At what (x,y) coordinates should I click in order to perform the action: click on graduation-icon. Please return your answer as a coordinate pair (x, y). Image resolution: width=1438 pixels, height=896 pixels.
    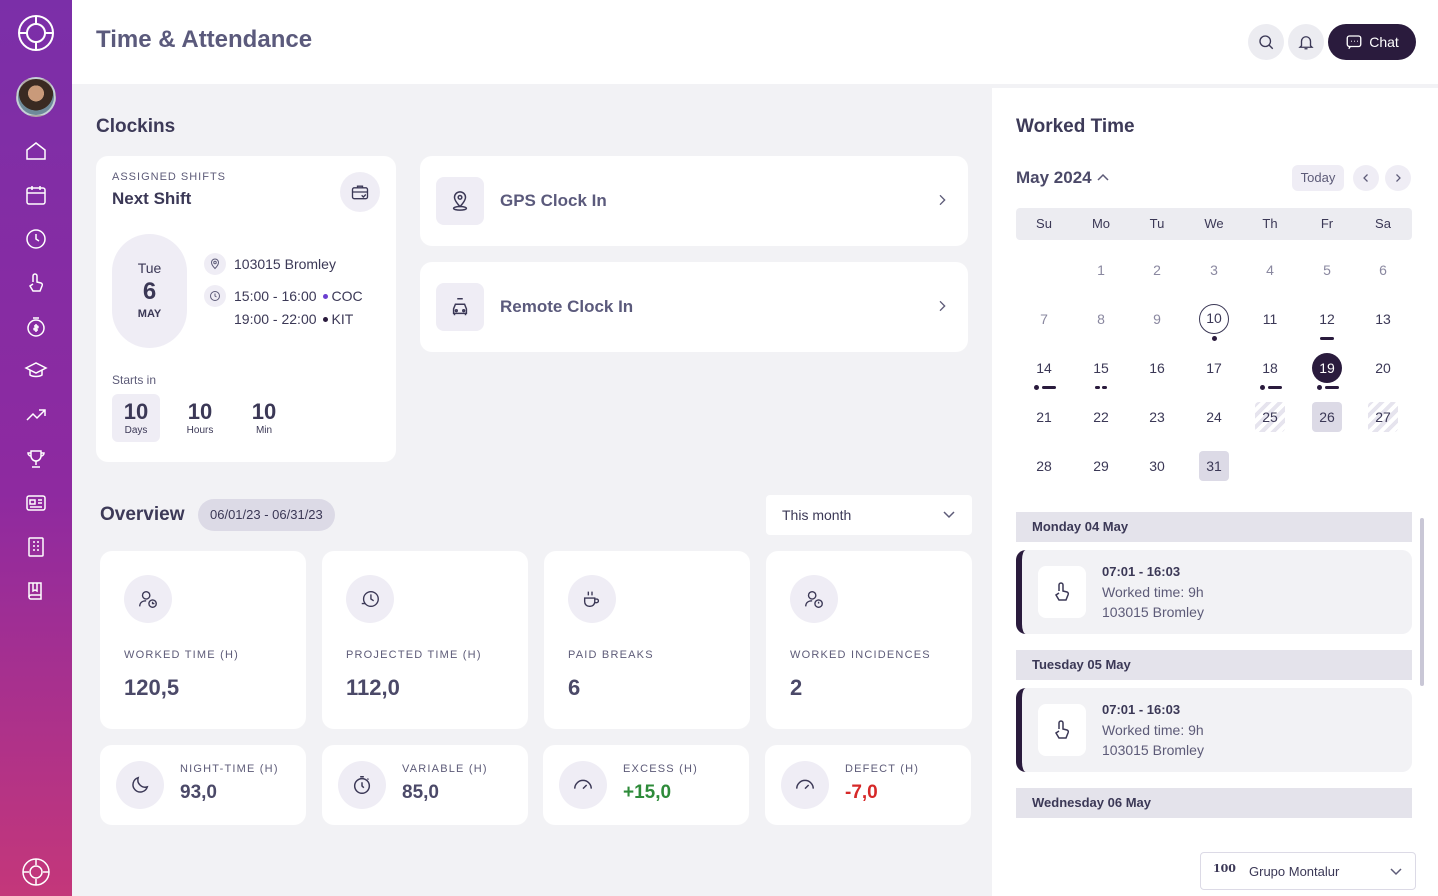
    Looking at the image, I should click on (36, 371).